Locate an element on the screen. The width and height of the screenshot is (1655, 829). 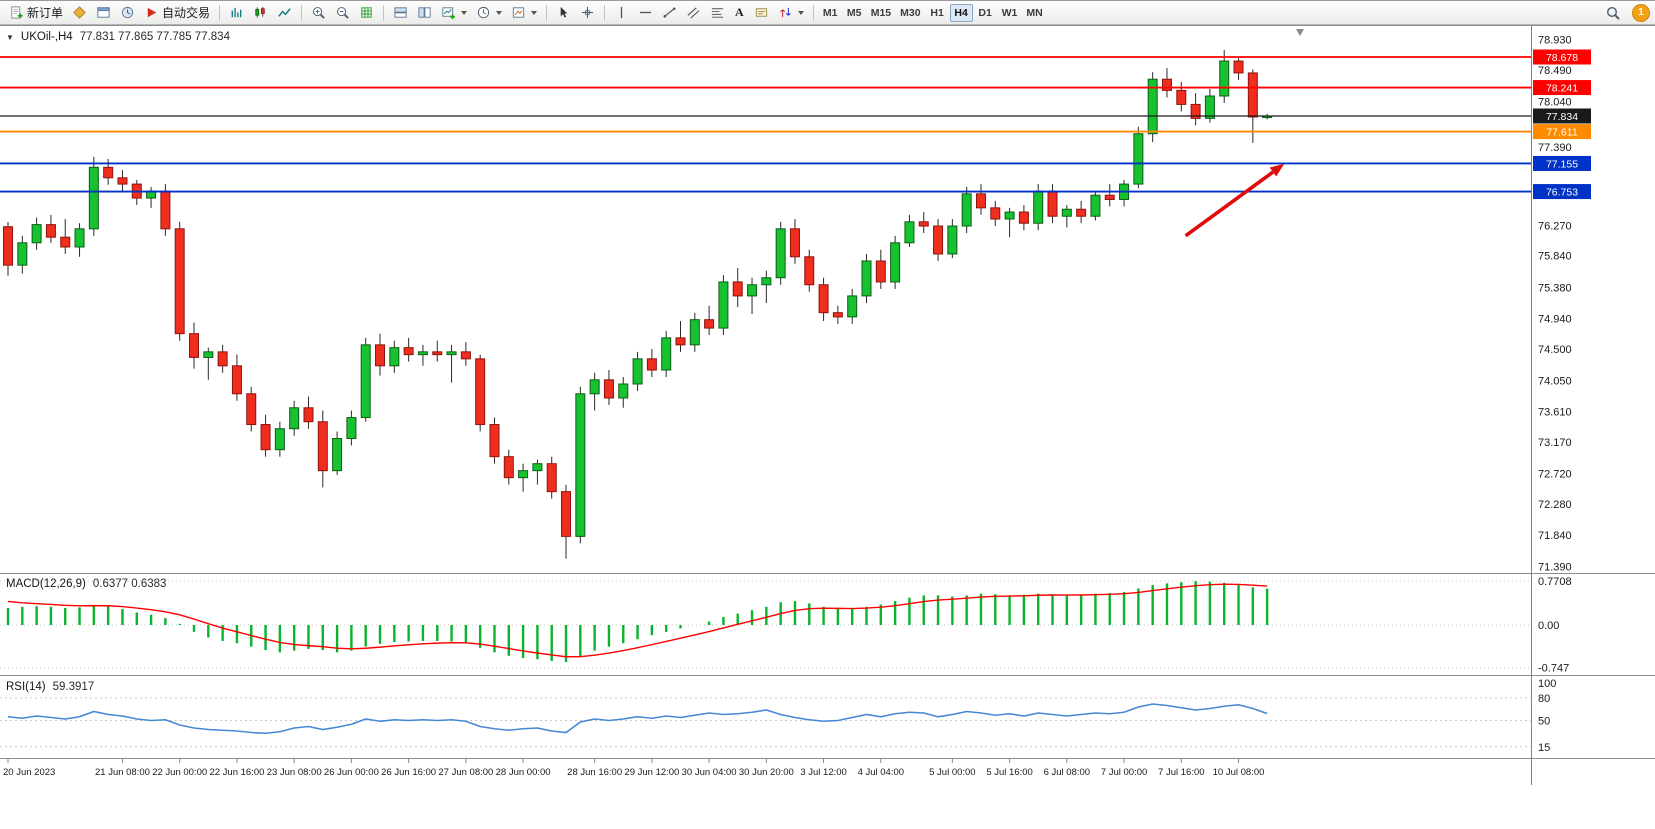
label-tool-button is located at coordinates (761, 13).